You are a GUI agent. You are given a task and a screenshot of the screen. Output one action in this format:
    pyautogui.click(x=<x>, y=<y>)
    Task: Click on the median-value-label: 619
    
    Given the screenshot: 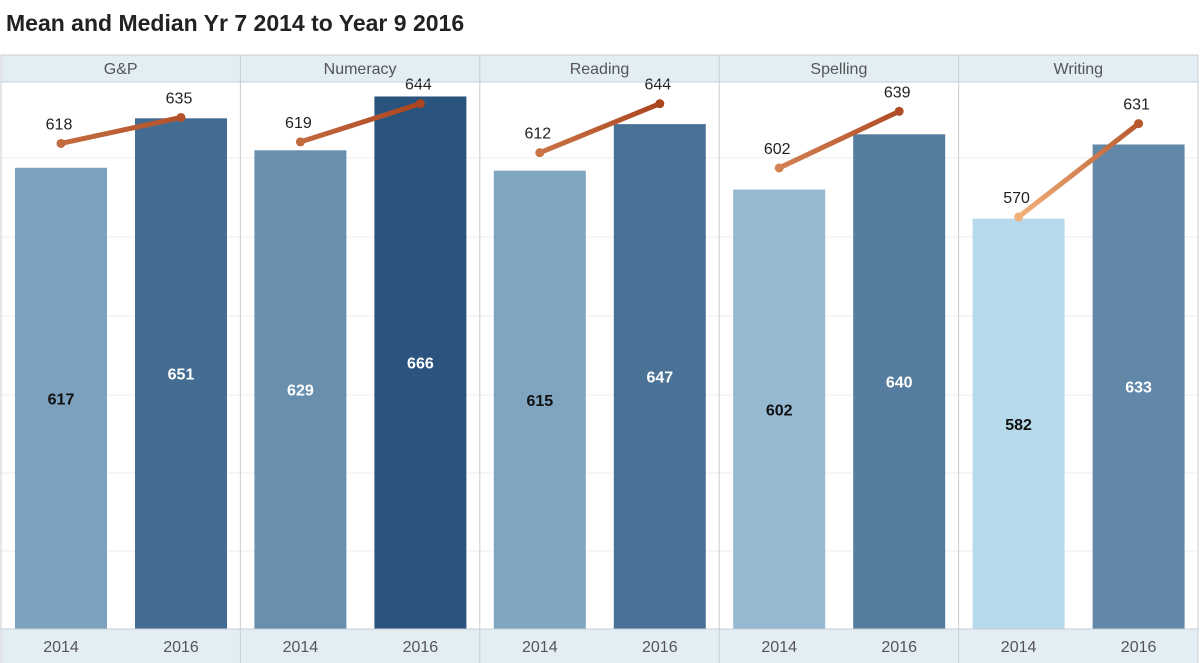 What is the action you would take?
    pyautogui.click(x=298, y=123)
    